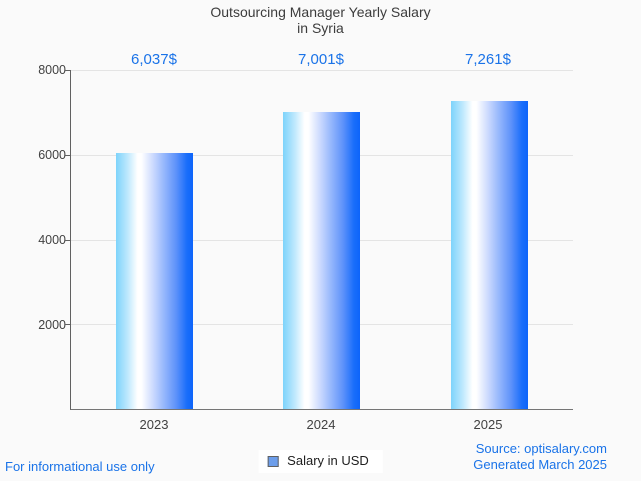 The width and height of the screenshot is (641, 481). Describe the element at coordinates (541, 448) in the screenshot. I see `source-line: Source: optisalary.com` at that location.